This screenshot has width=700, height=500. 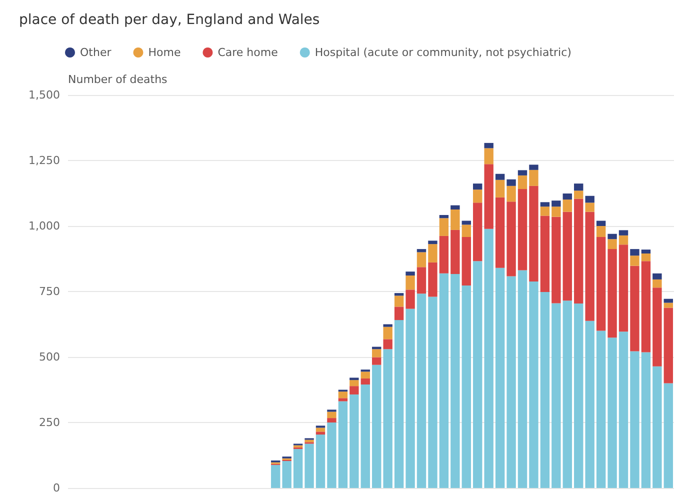 I want to click on y-tick-label: 750, so click(x=49, y=291).